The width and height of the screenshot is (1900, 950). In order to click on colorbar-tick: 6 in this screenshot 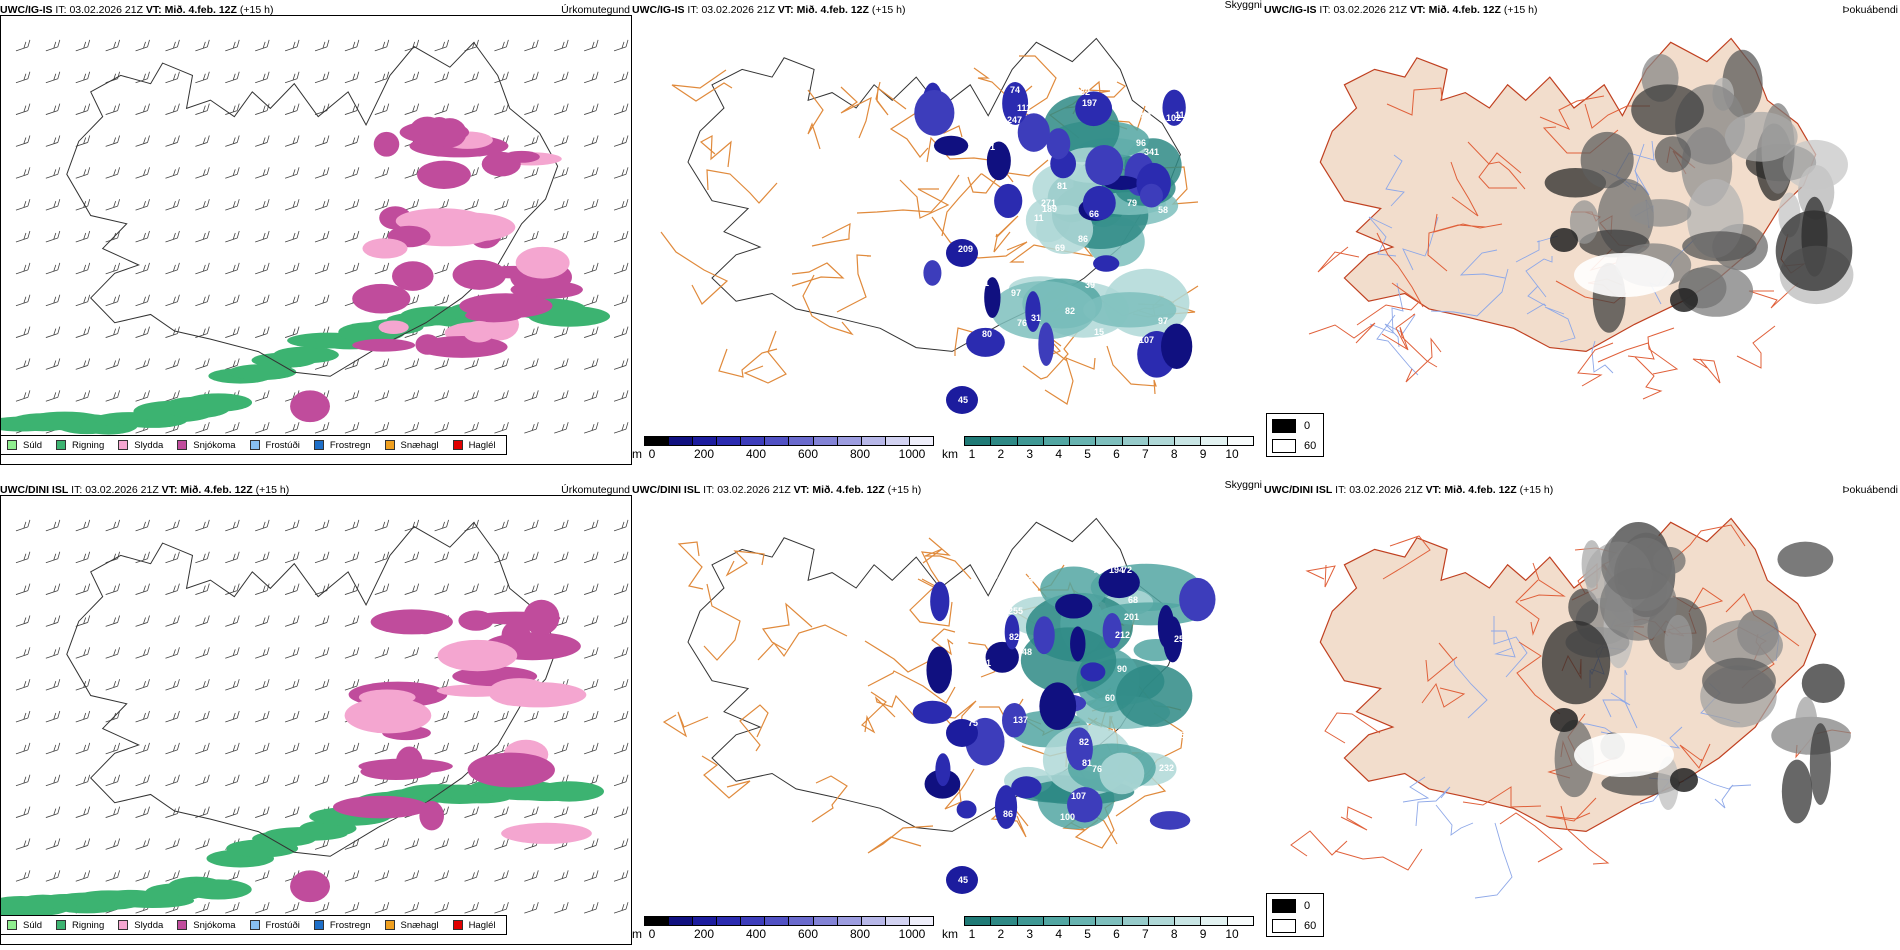, I will do `click(1116, 934)`.